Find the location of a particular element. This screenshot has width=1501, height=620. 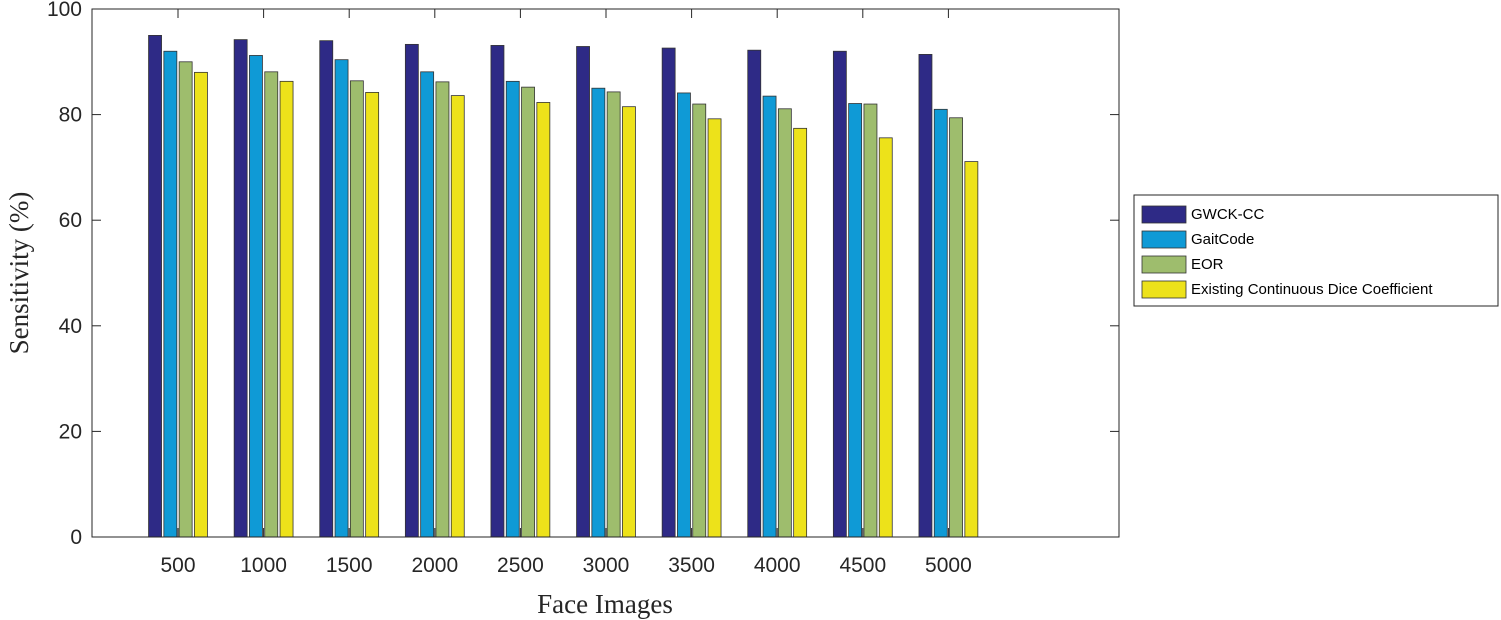

x-axis-title: Face Images is located at coordinates (605, 604).